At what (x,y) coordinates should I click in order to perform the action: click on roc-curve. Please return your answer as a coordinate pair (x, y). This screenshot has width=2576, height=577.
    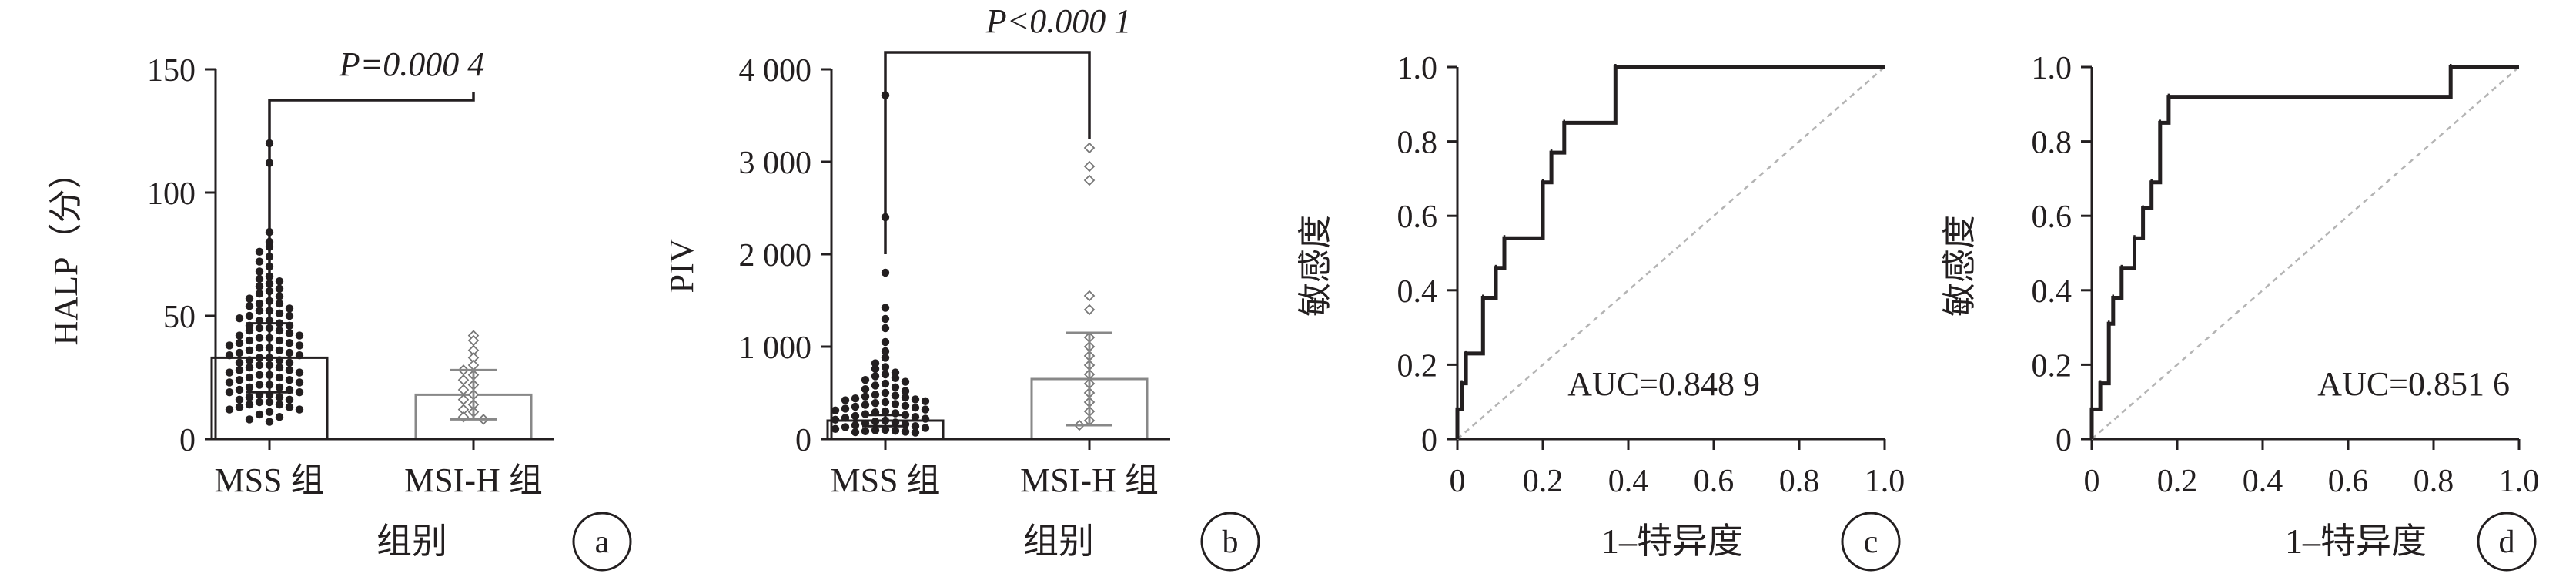
    Looking at the image, I should click on (1670, 252).